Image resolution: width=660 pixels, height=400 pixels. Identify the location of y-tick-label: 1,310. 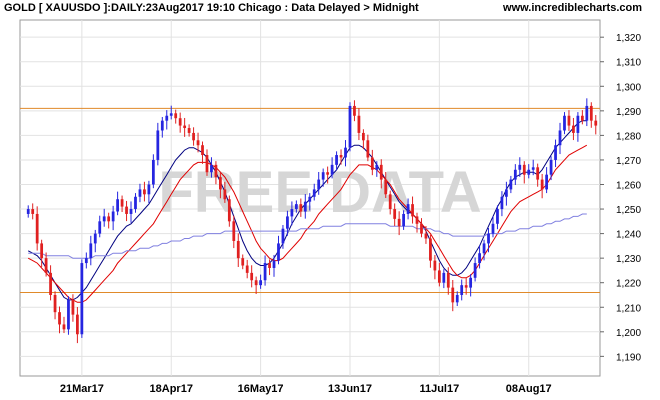
(628, 63).